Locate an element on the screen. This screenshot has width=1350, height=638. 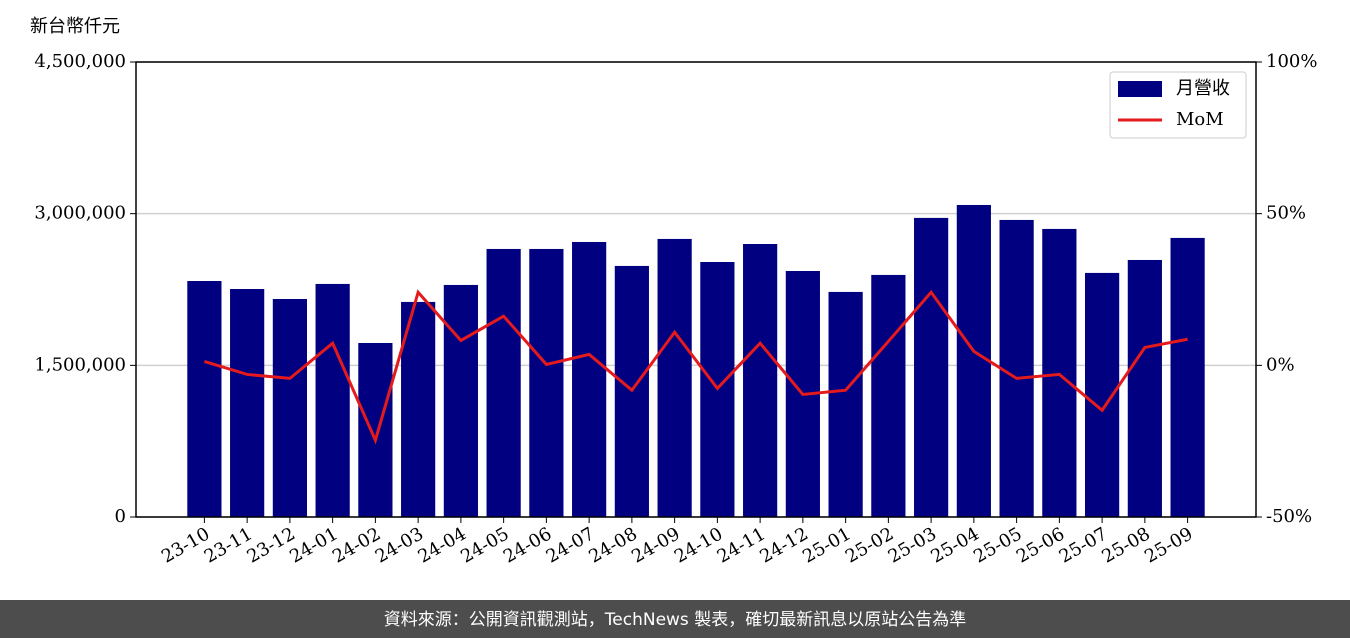
x-tick-label: 25-09 is located at coordinates (1168, 545).